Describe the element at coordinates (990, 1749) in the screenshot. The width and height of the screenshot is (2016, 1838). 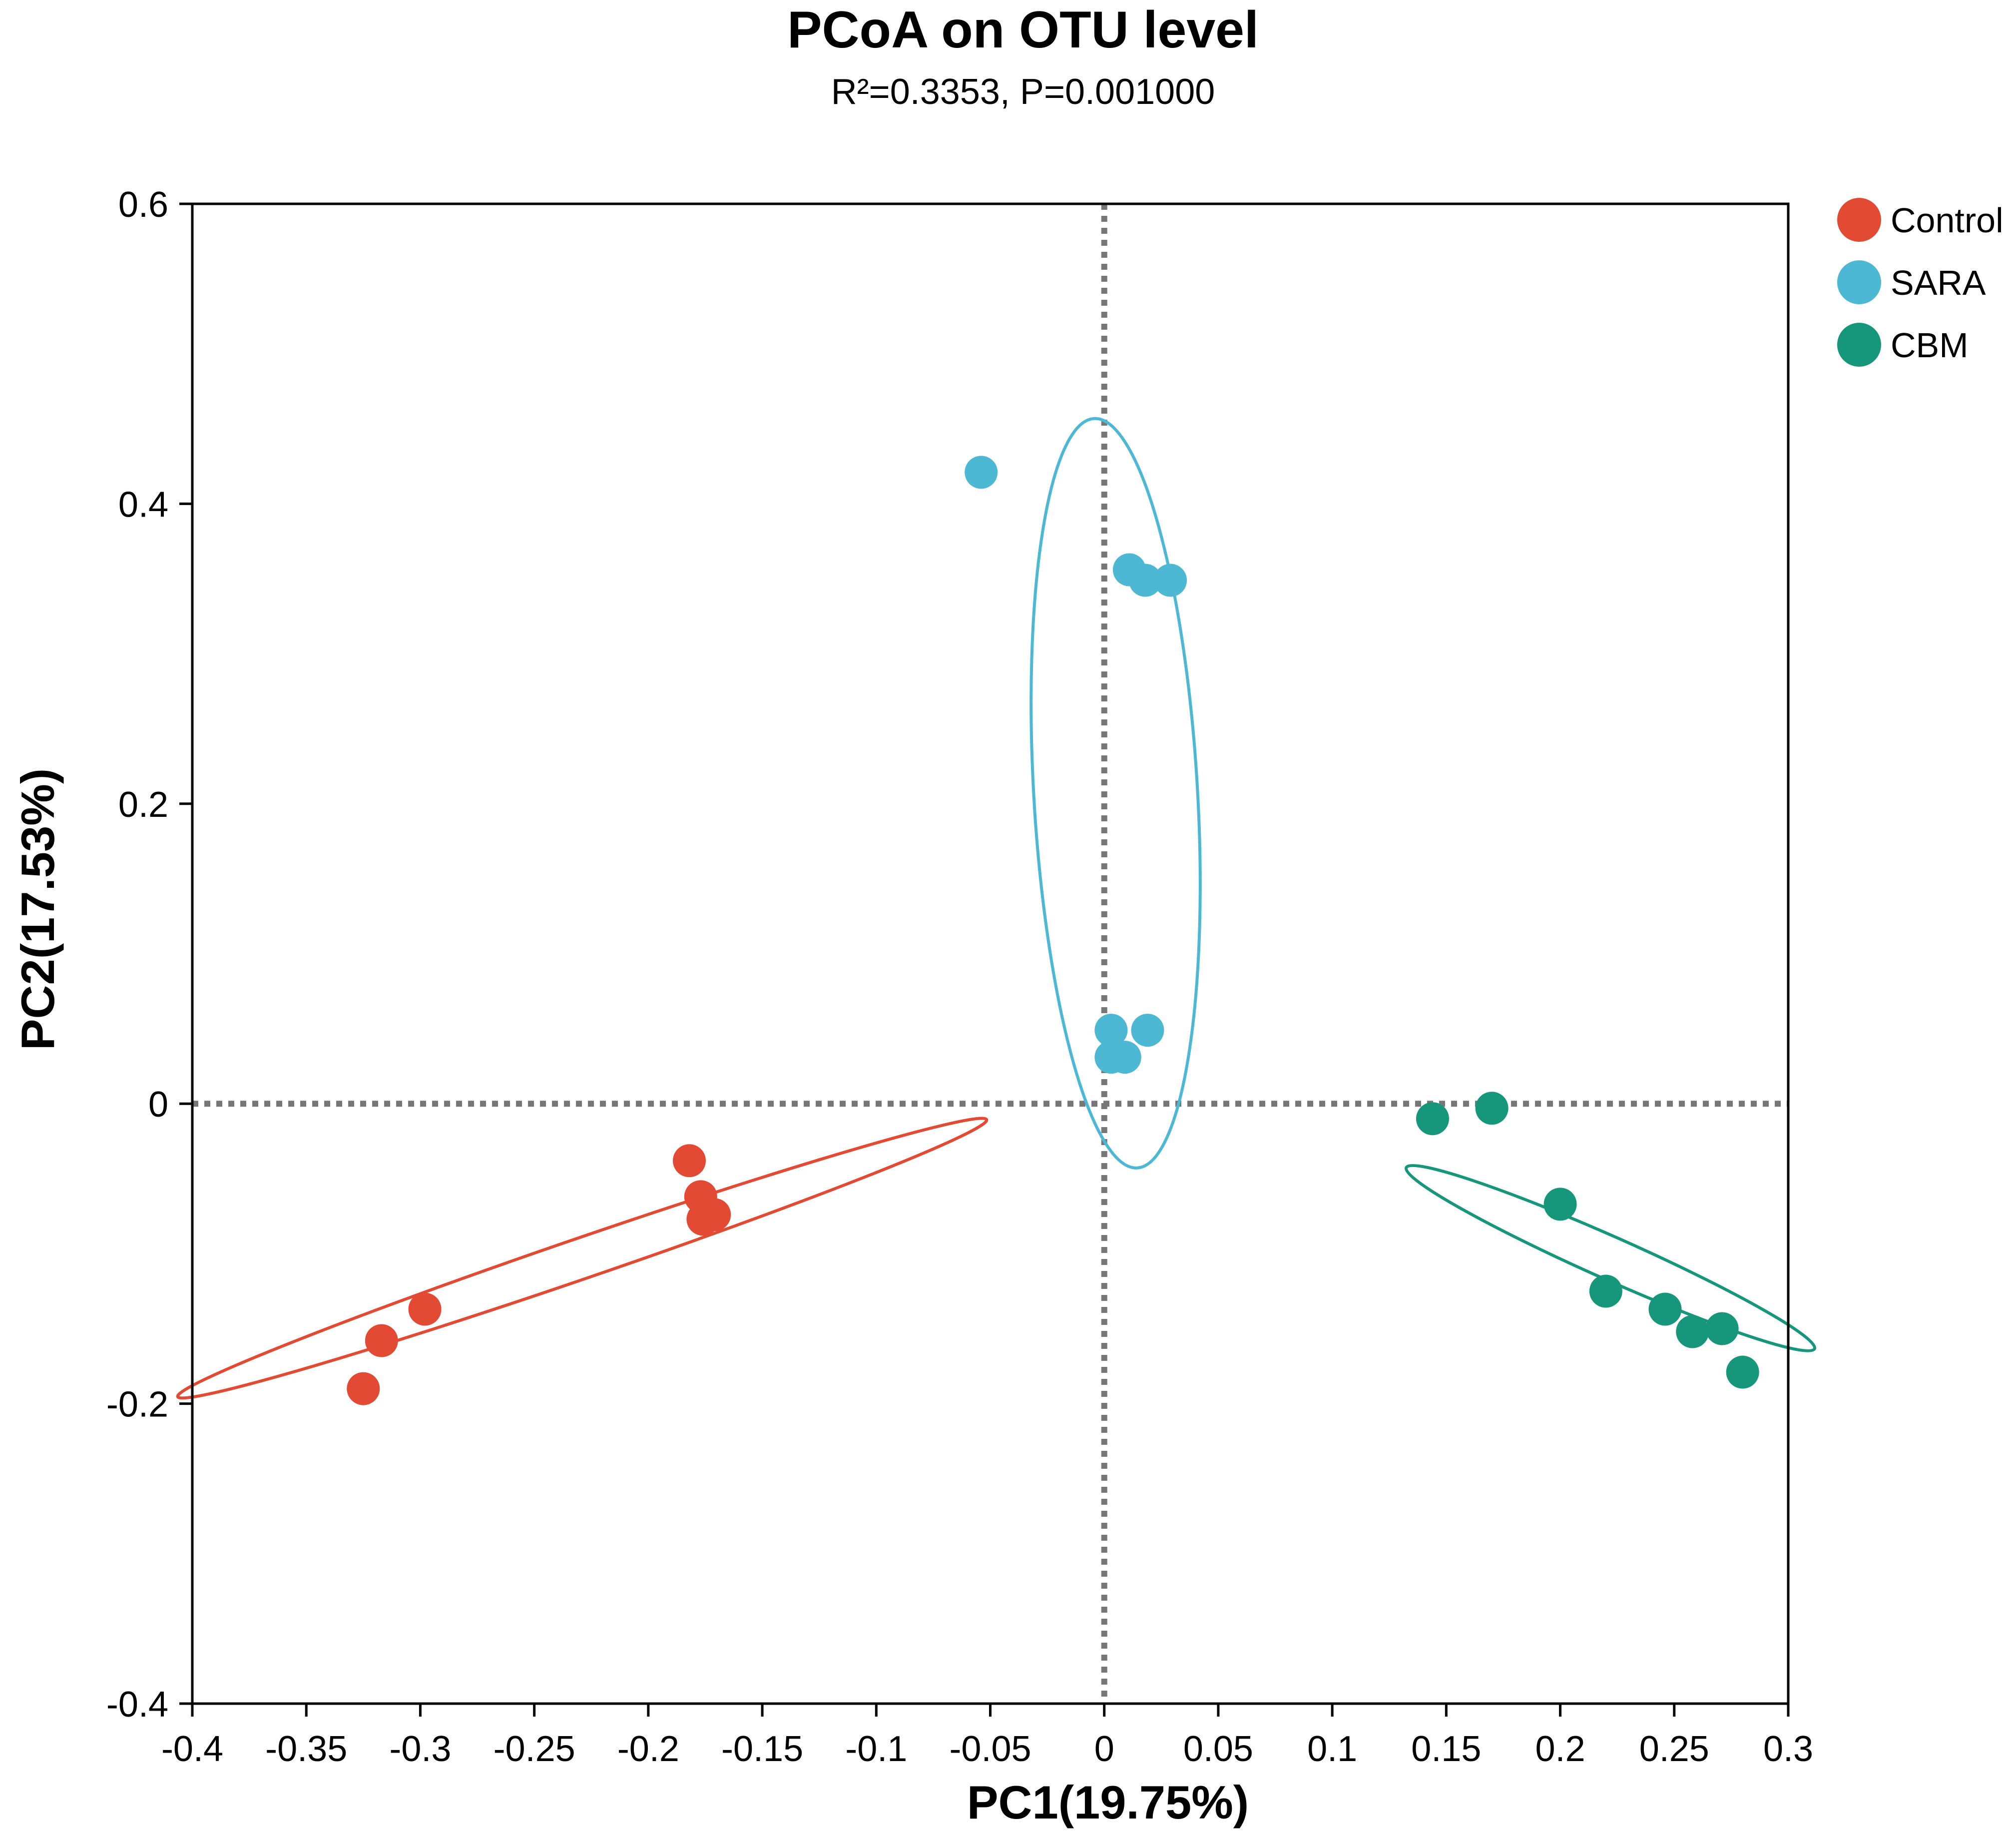
I see `x-tick-label: -0.05` at that location.